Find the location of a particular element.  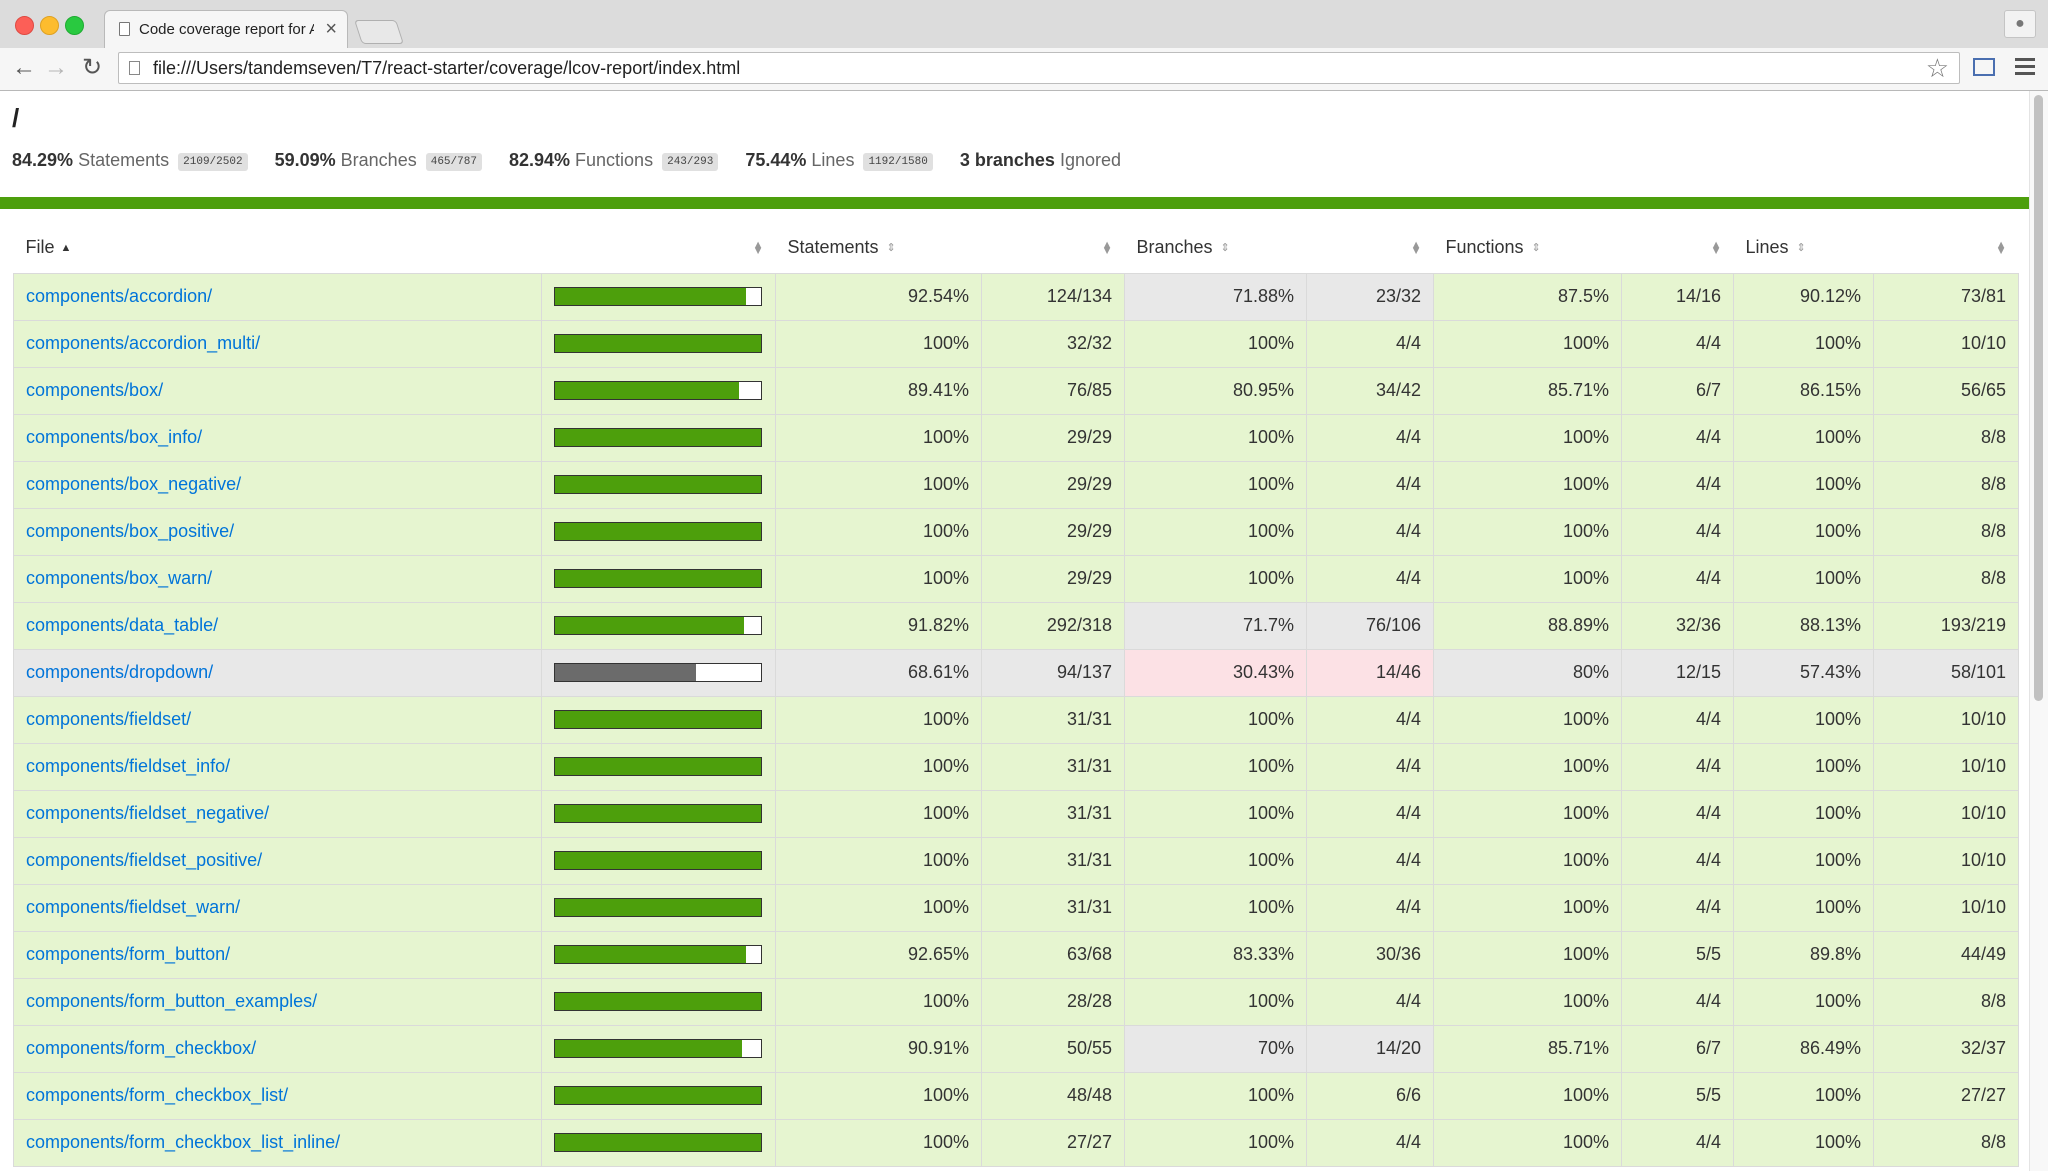

summary-functions-pct: 82.94% is located at coordinates (539, 160).